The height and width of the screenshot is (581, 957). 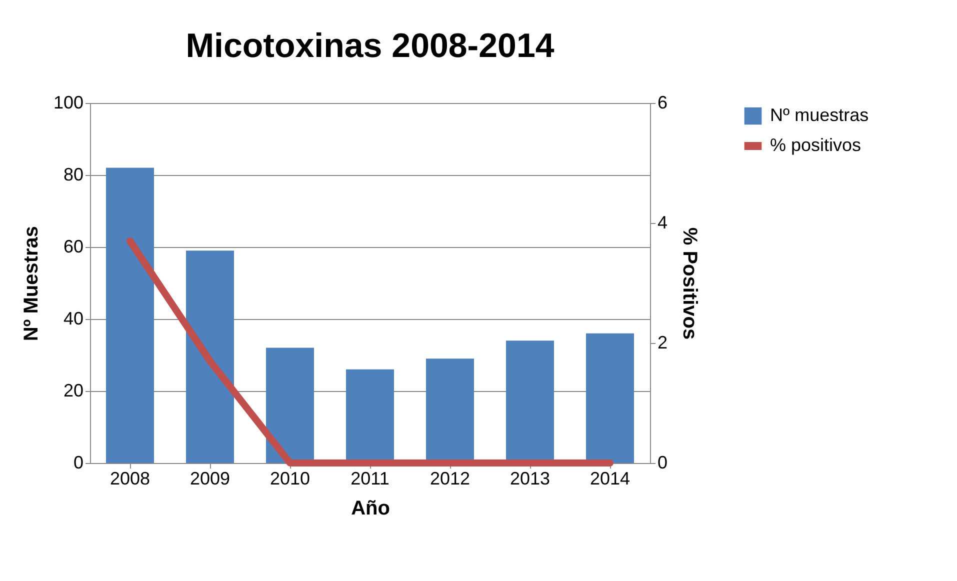 I want to click on y-axis-title: Nº Muestras, so click(x=31, y=284).